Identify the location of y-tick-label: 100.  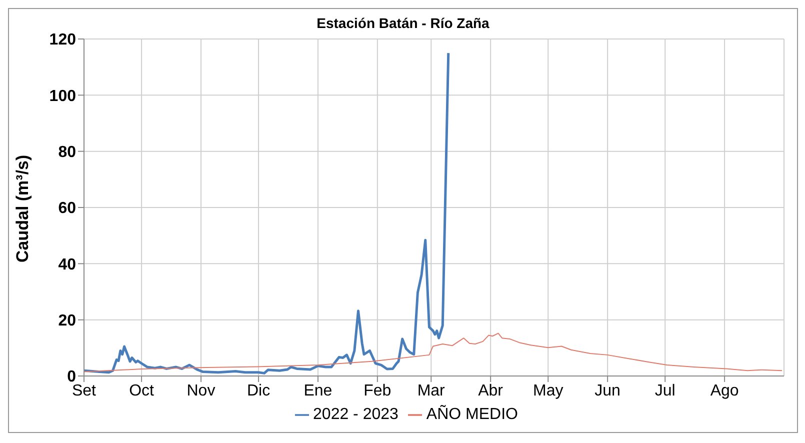
(62, 96).